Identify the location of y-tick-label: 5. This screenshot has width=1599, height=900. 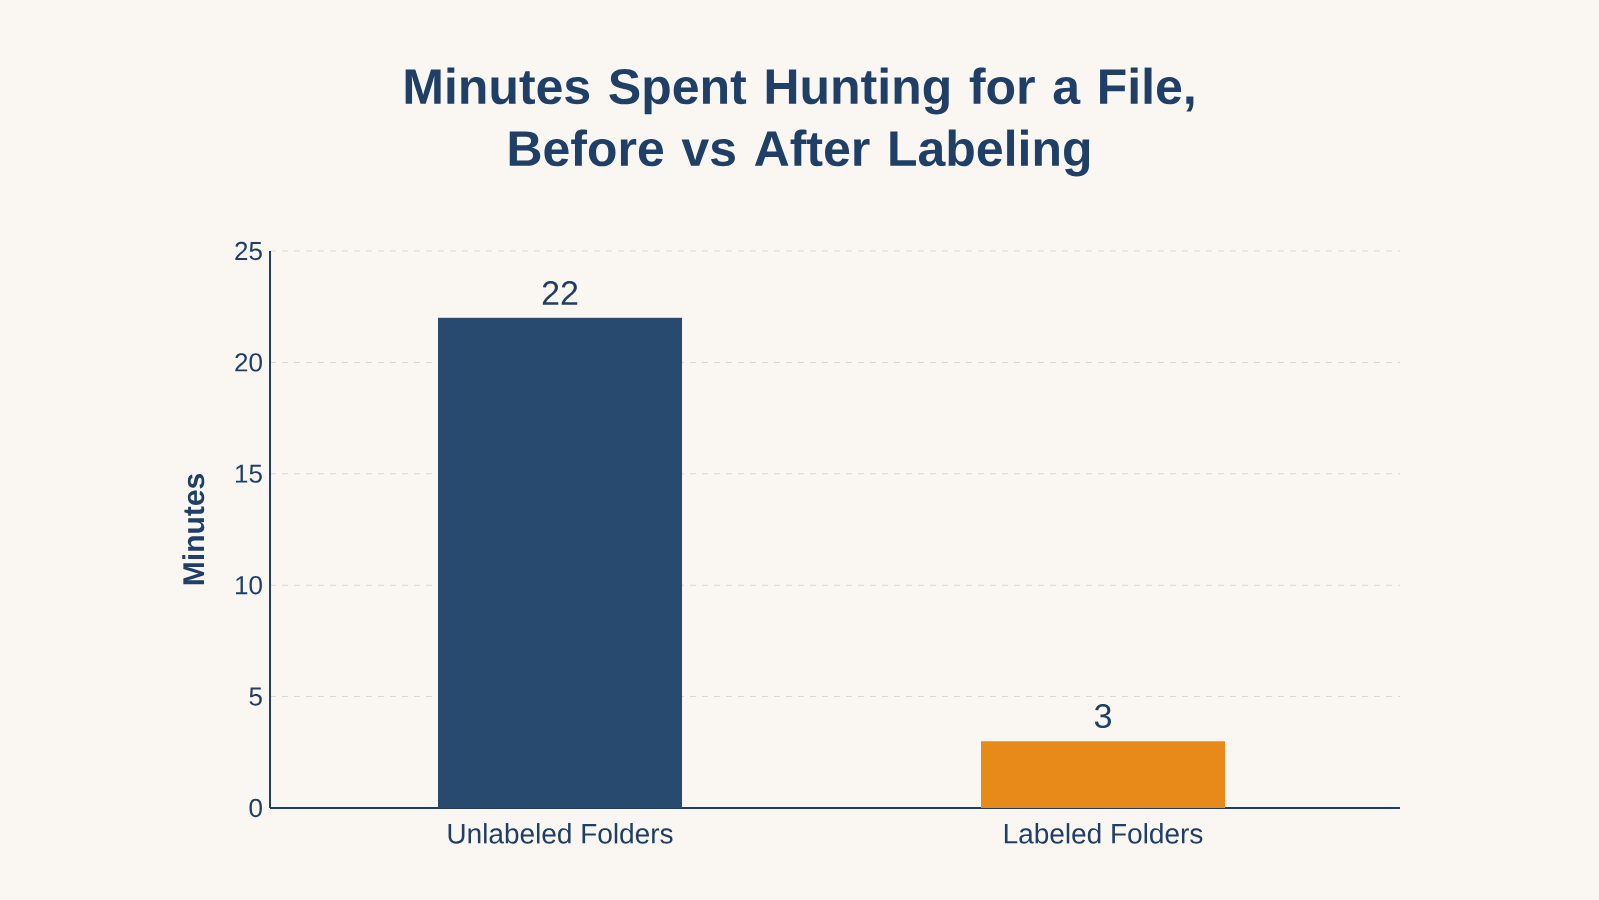
(255, 696).